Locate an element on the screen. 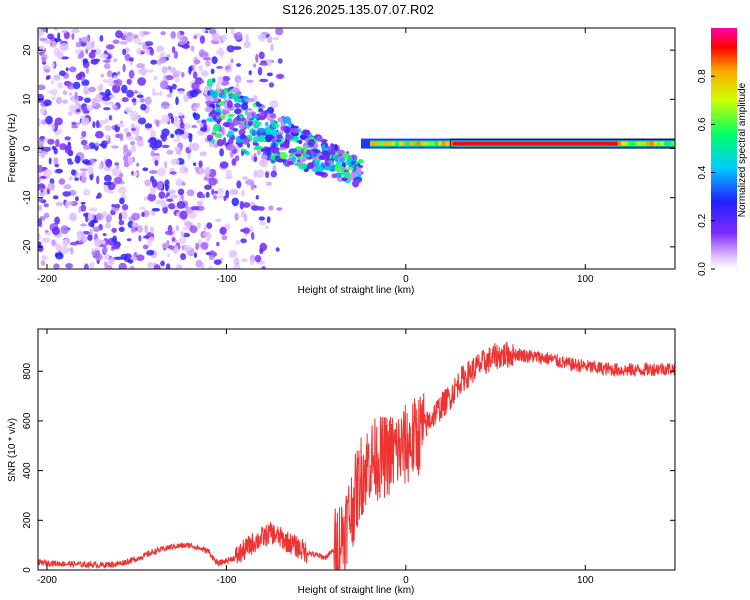 Image resolution: width=750 pixels, height=600 pixels. y-tick-label: 10 is located at coordinates (27, 99).